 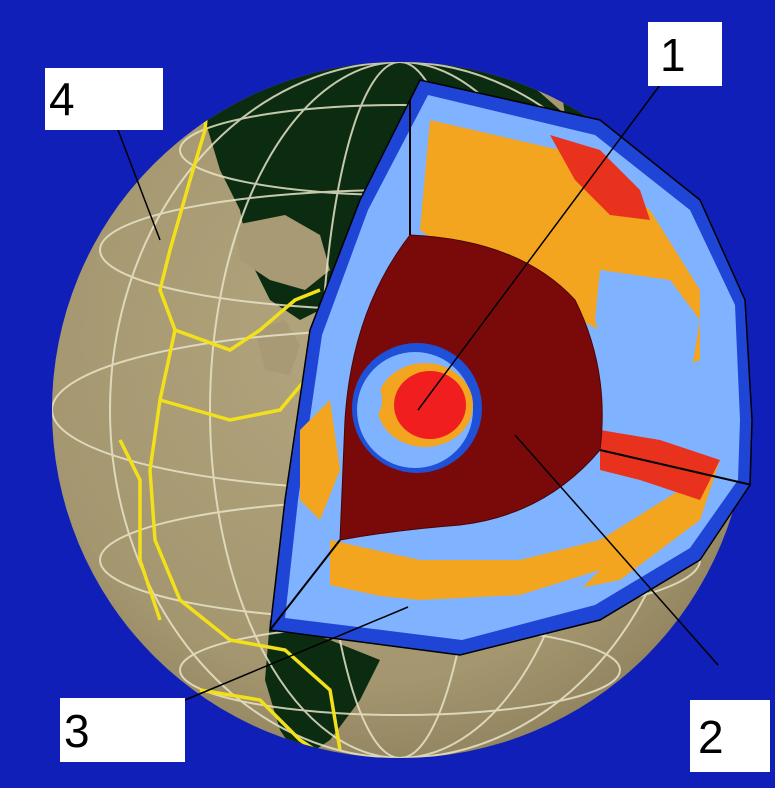 I want to click on inner-core, so click(x=417, y=408).